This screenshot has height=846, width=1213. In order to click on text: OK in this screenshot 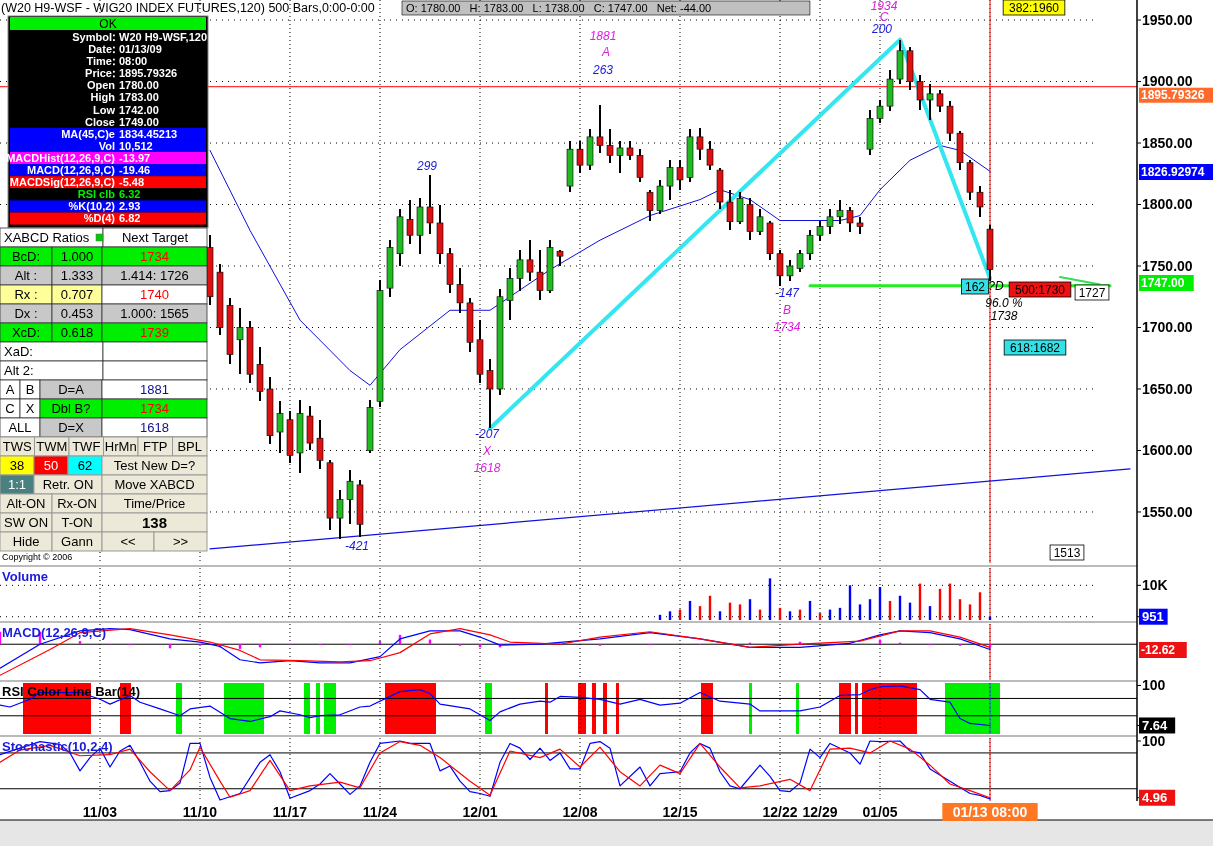, I will do `click(108, 24)`.